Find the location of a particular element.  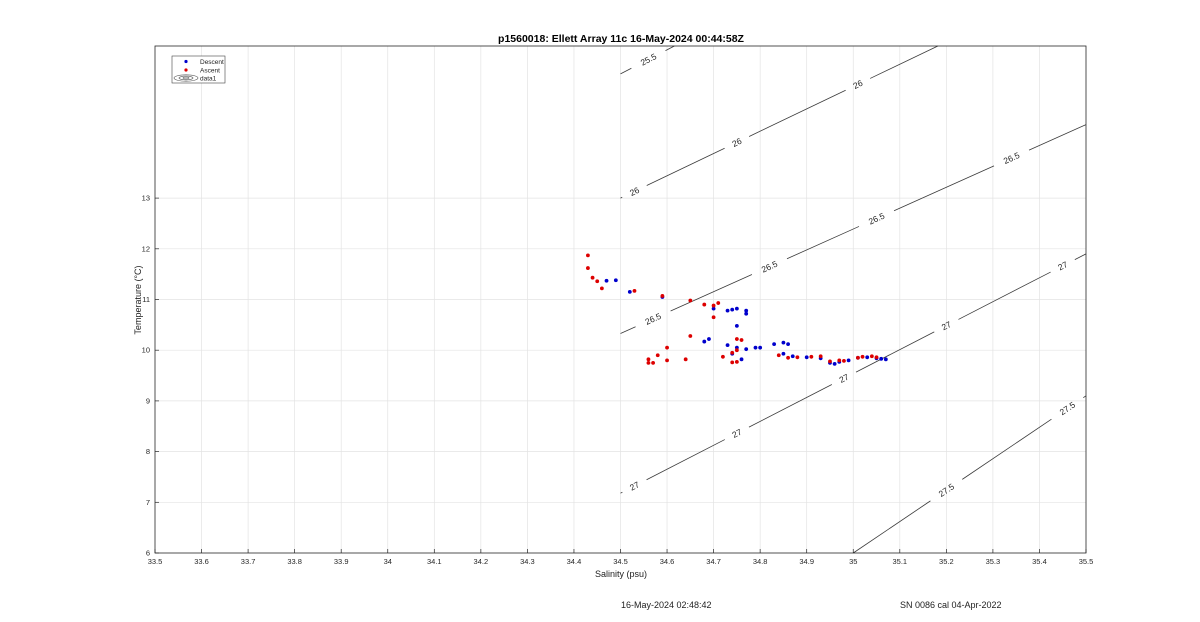

legend-box is located at coordinates (198, 69).